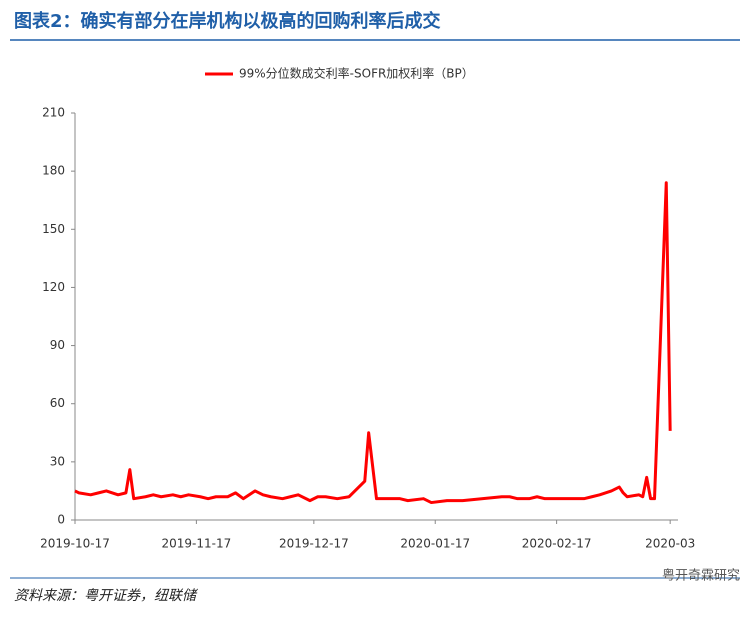 This screenshot has height=620, width=750. Describe the element at coordinates (314, 544) in the screenshot. I see `x-tick-label: 2019-12-17` at that location.